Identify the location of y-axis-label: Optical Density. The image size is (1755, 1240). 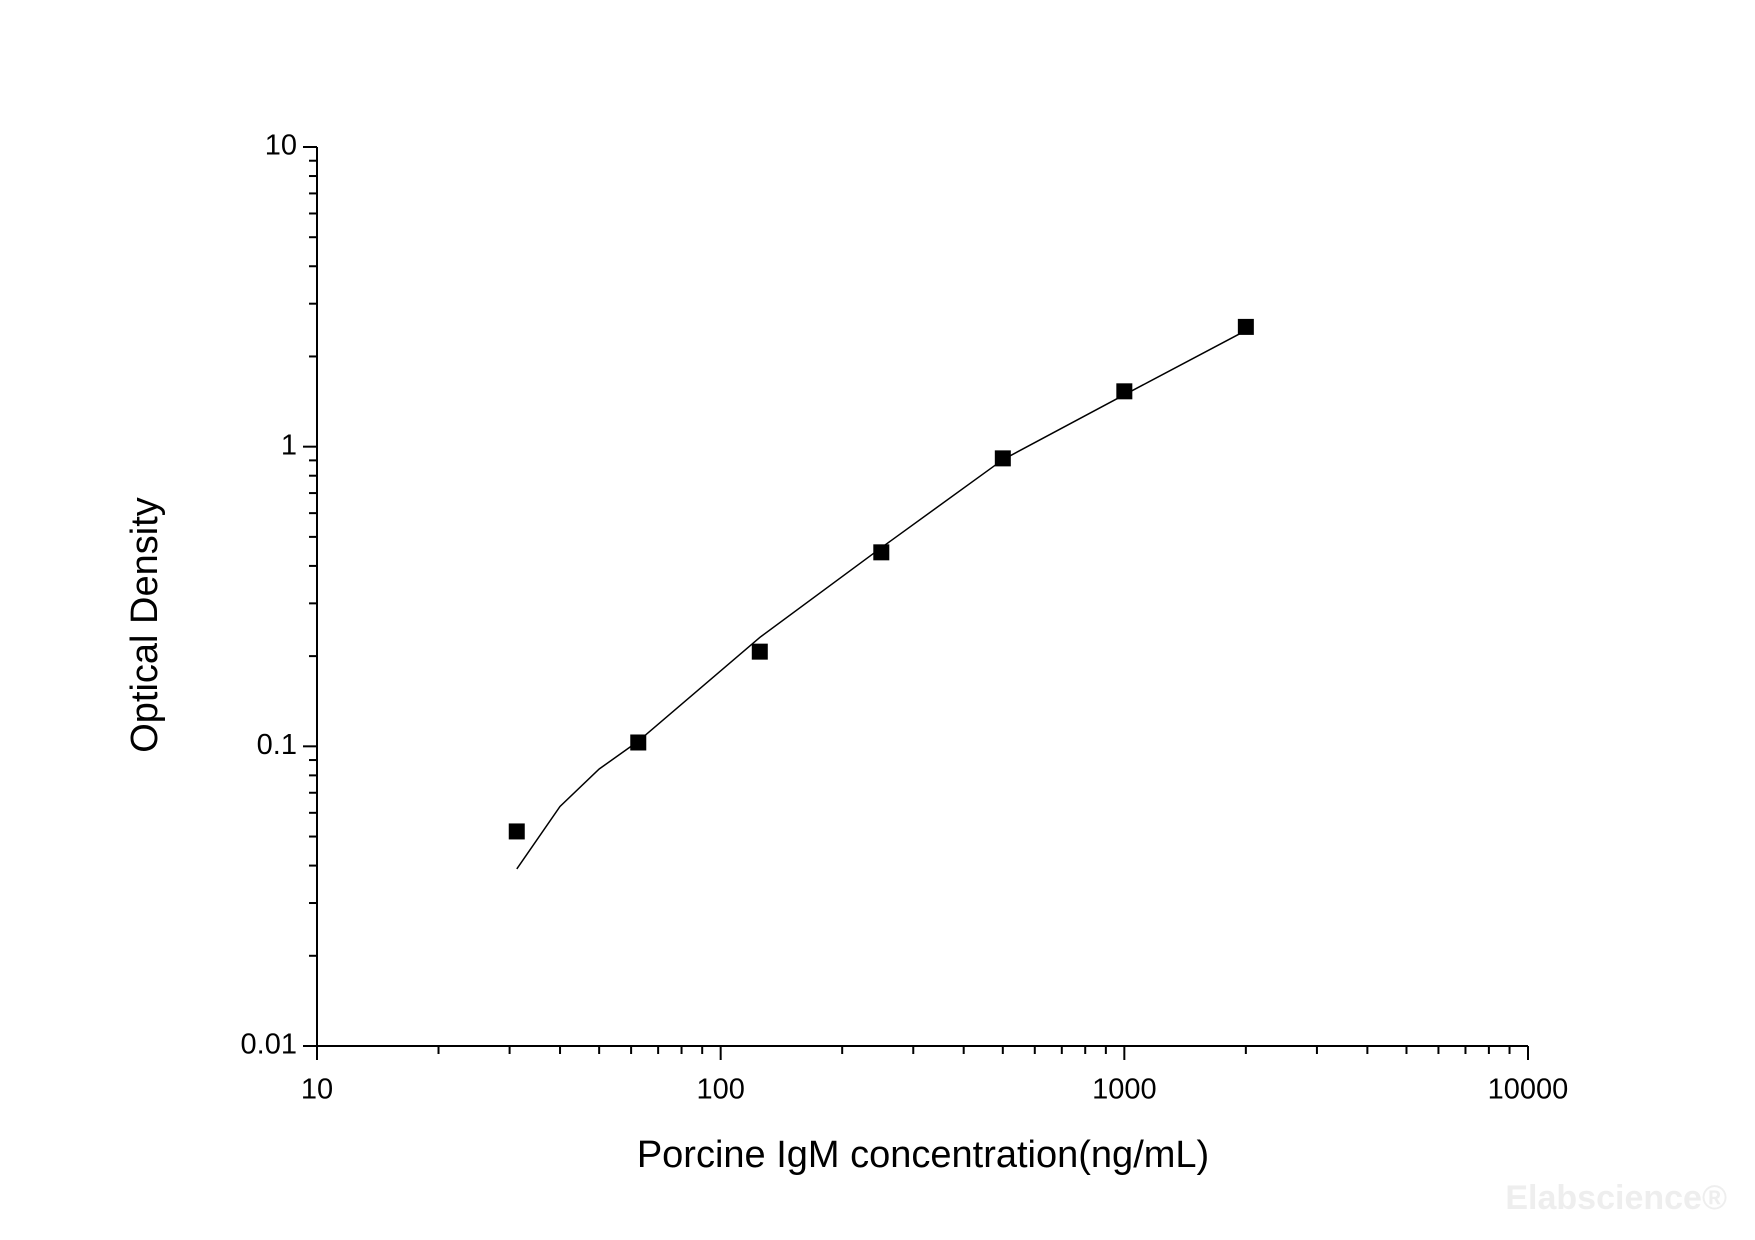
(145, 625).